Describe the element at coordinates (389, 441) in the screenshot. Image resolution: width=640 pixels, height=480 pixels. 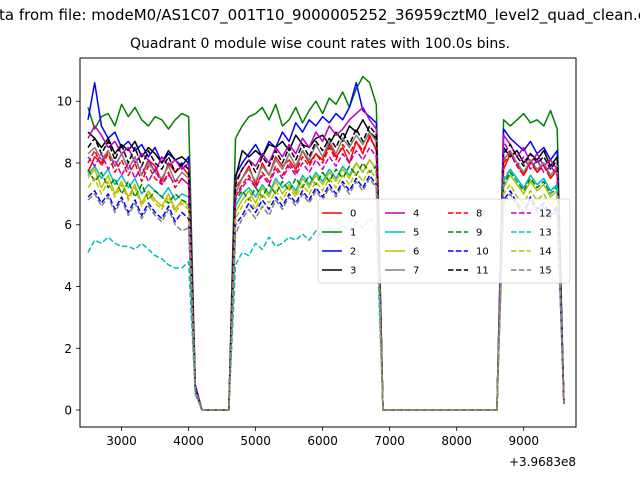
I see `x-tick-label: 7000` at that location.